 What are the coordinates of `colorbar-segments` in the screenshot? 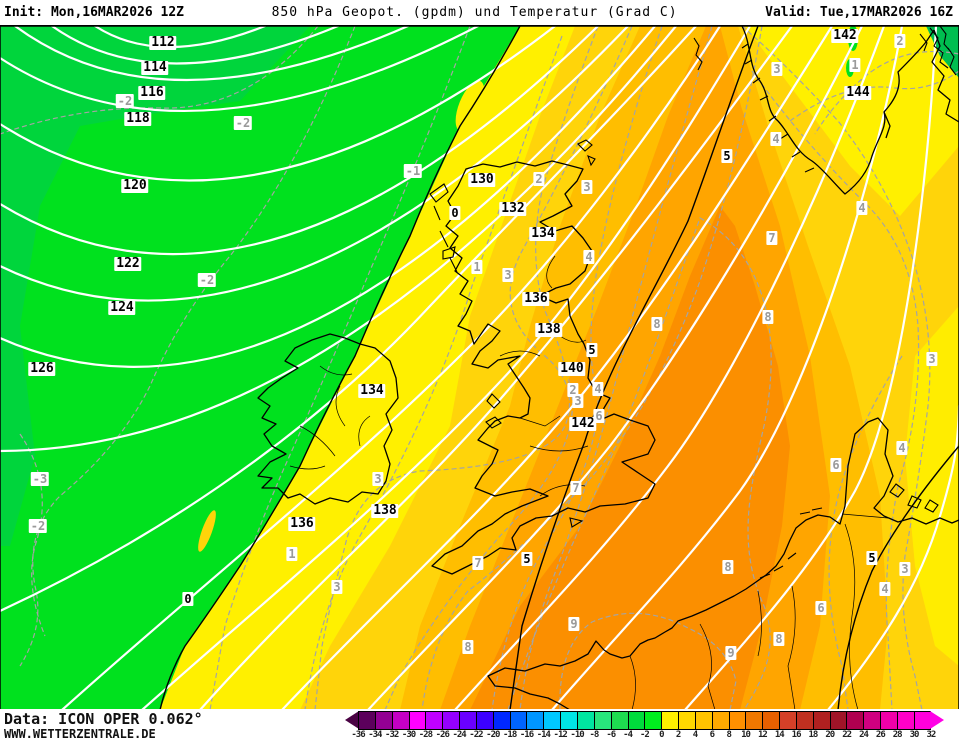 It's located at (644, 720).